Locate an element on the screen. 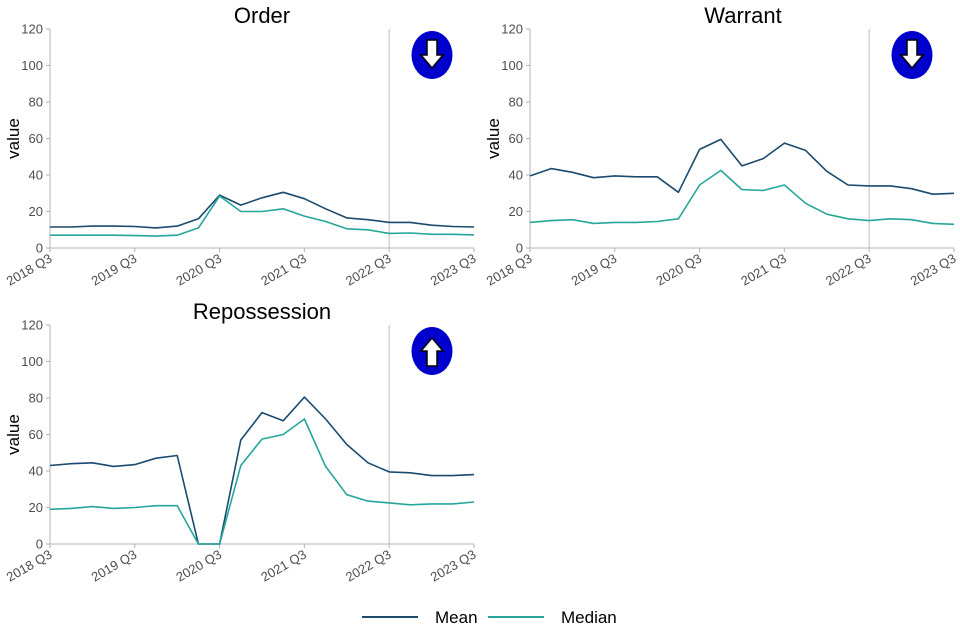 The height and width of the screenshot is (640, 960). arrow-up-icon is located at coordinates (432, 351).